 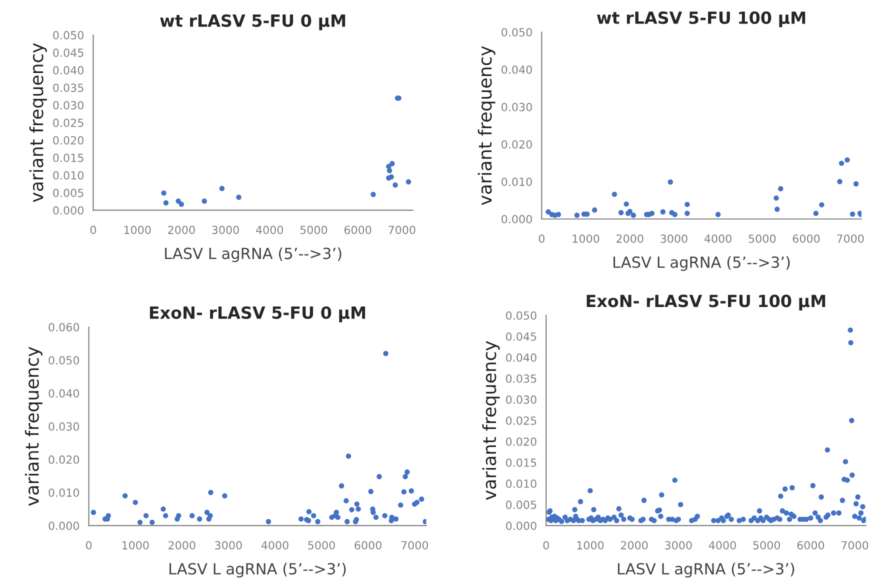 What do you see at coordinates (706, 302) in the screenshot?
I see `chart-title: ExoN- rLASV 5-FU 100 μM` at bounding box center [706, 302].